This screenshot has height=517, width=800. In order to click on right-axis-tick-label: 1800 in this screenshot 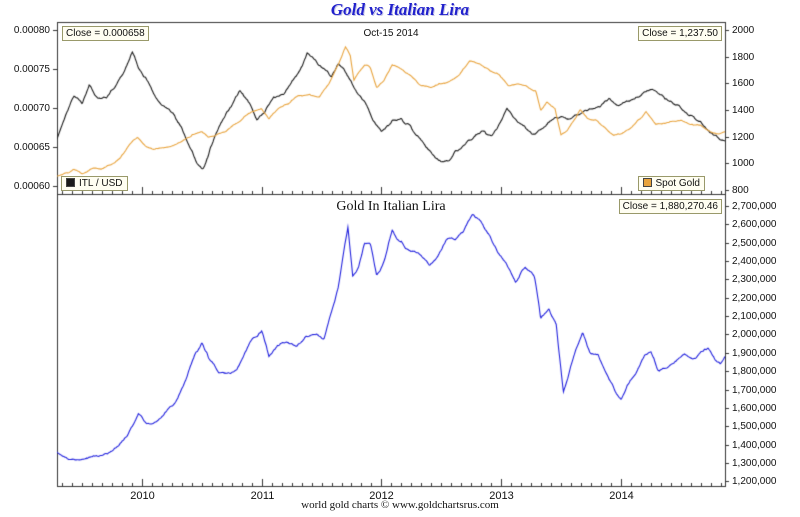, I will do `click(743, 57)`.